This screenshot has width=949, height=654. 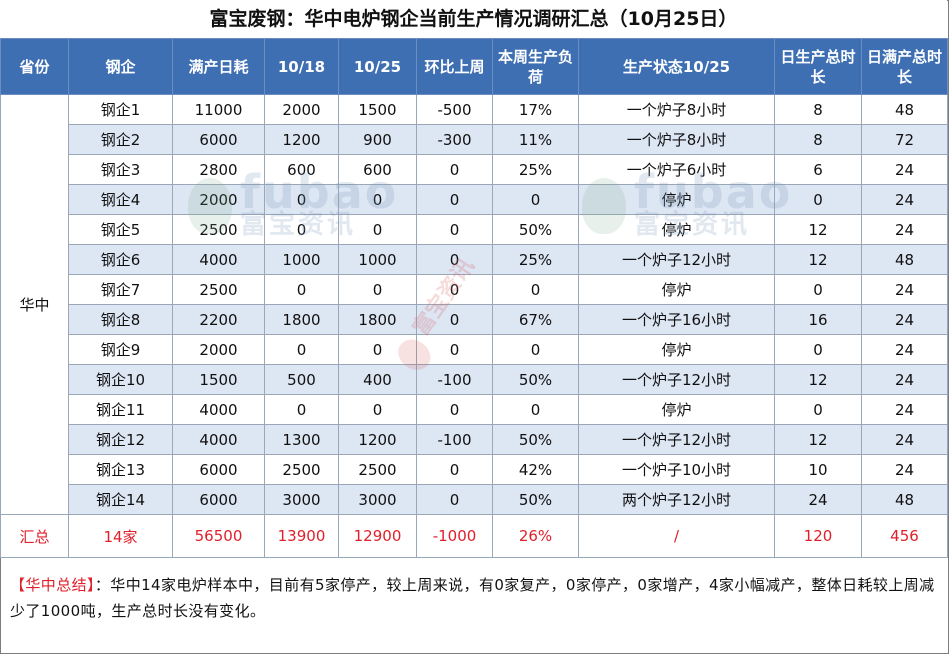 I want to click on total-row: 汇总 14家 56500 13900 12900 -1000 26%/120 456, so click(x=474, y=536).